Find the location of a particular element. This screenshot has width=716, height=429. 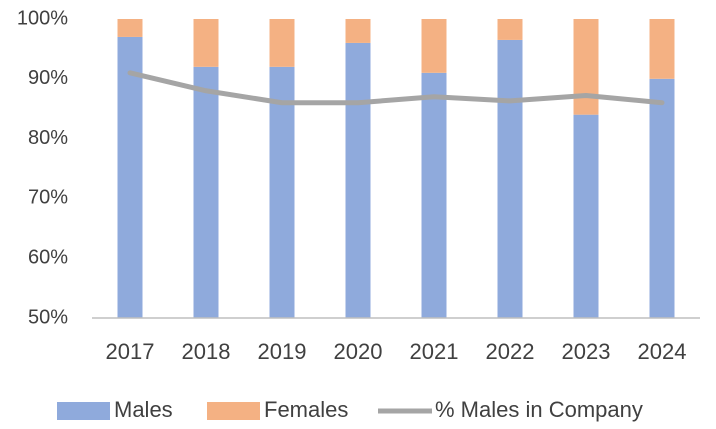

y-tick-label: 70% is located at coordinates (48, 198).